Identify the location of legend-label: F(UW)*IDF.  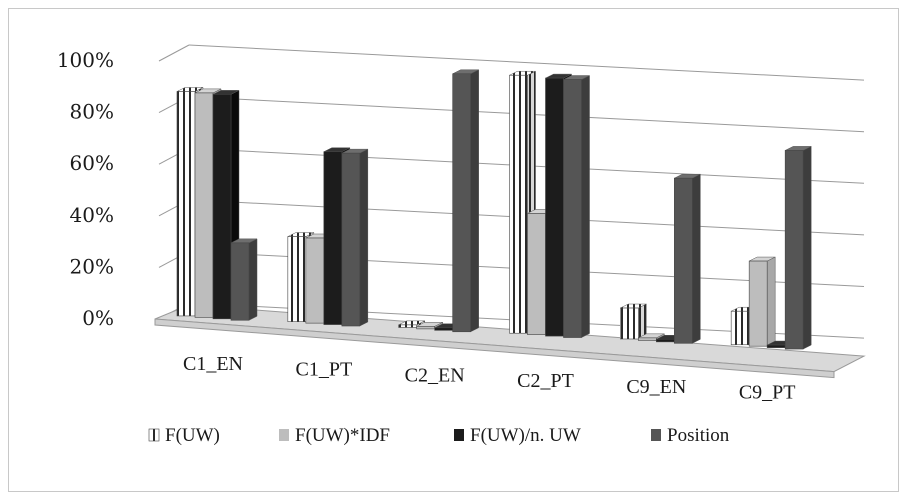
(342, 435).